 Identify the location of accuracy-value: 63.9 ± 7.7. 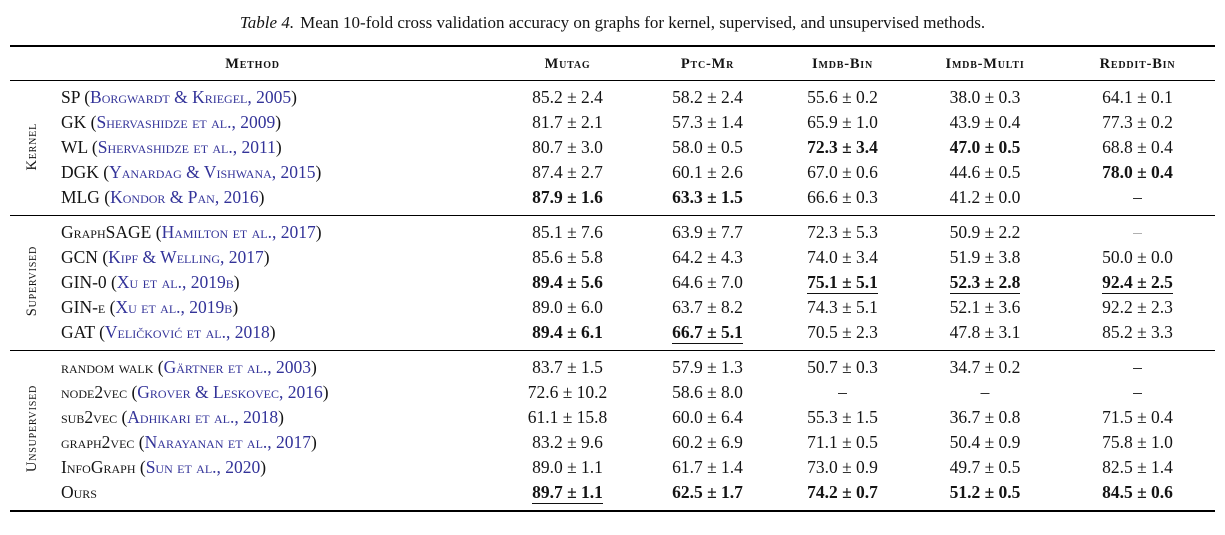
(707, 232).